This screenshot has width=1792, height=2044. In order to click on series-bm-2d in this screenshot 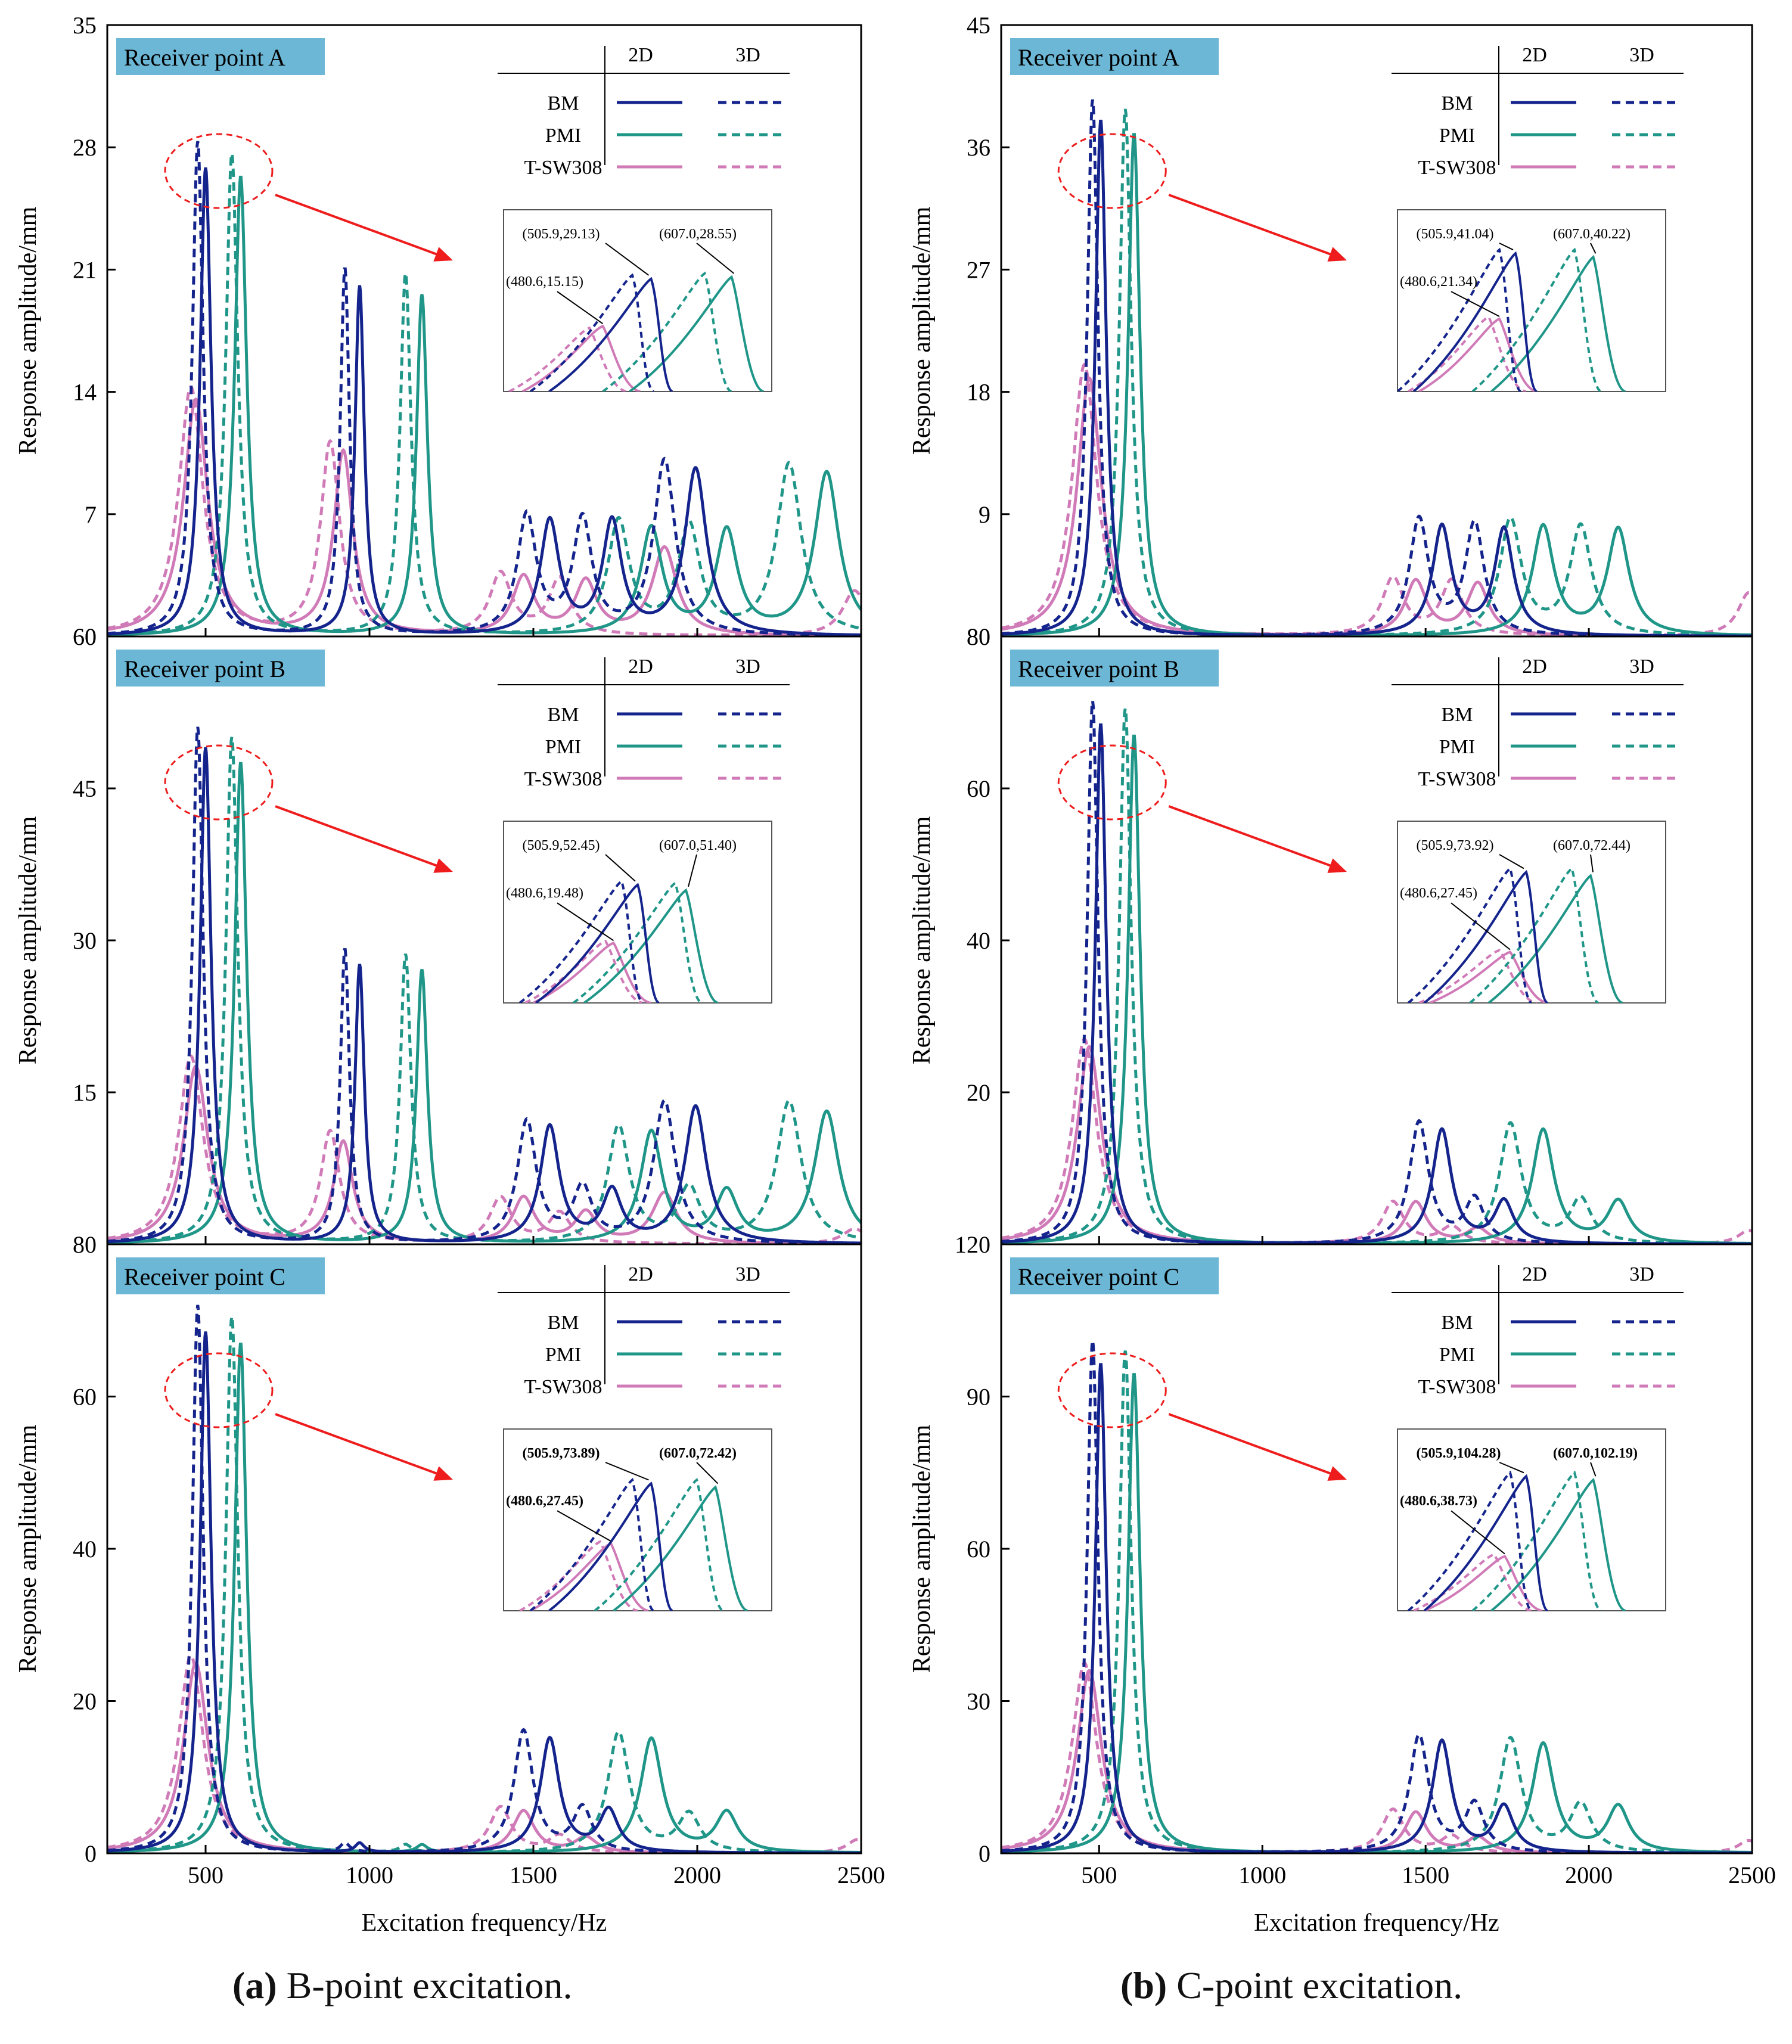, I will do `click(484, 996)`.